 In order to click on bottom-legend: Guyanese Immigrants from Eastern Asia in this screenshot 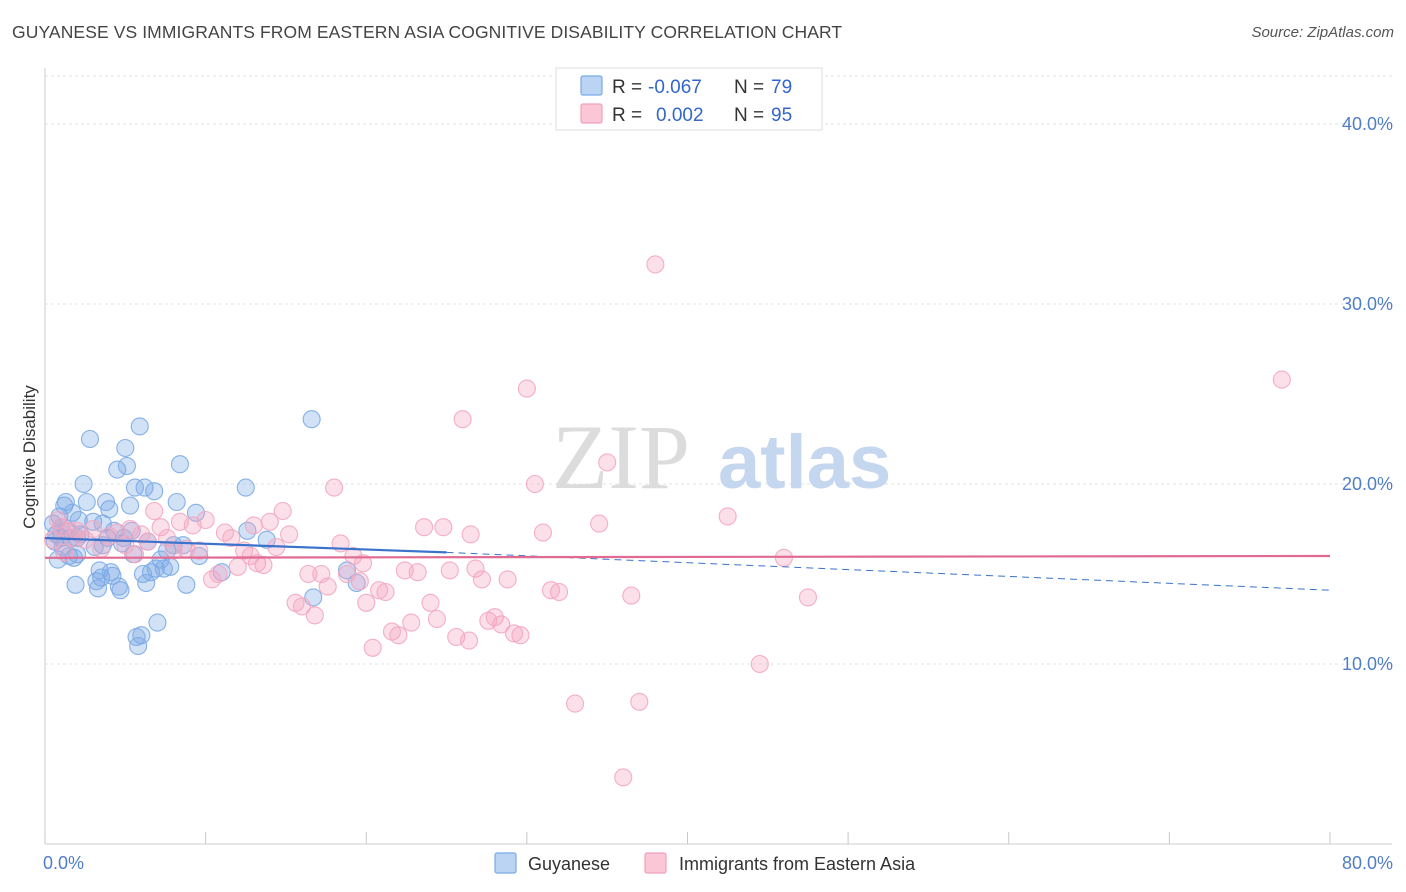, I will do `click(705, 863)`.